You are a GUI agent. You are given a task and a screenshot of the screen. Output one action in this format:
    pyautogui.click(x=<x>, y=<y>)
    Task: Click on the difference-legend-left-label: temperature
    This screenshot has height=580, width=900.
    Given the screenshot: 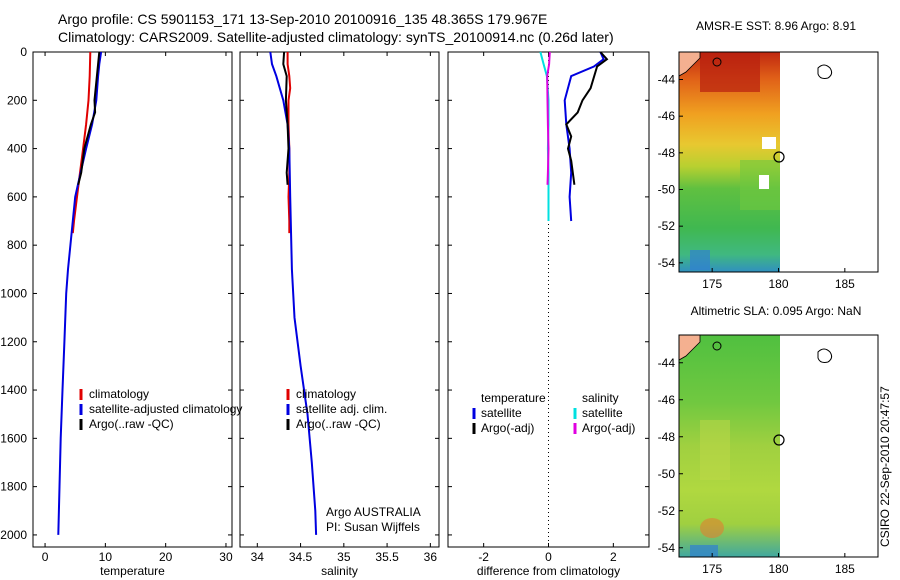 What is the action you would take?
    pyautogui.click(x=513, y=398)
    